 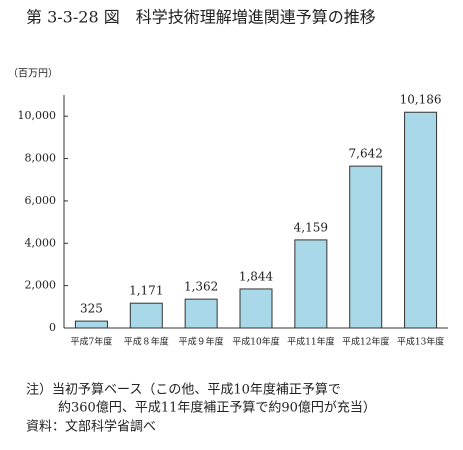 I want to click on y-tick-label: 4,000, so click(x=41, y=242).